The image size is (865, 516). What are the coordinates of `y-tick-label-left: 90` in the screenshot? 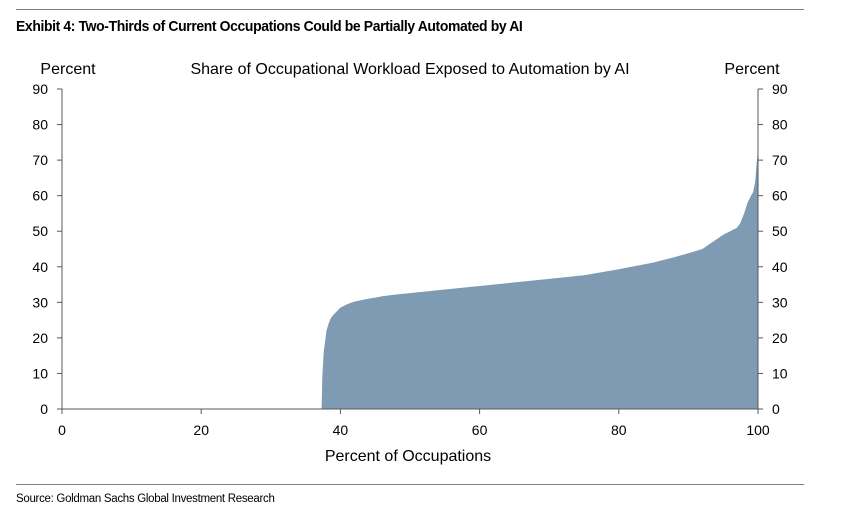 It's located at (40, 89).